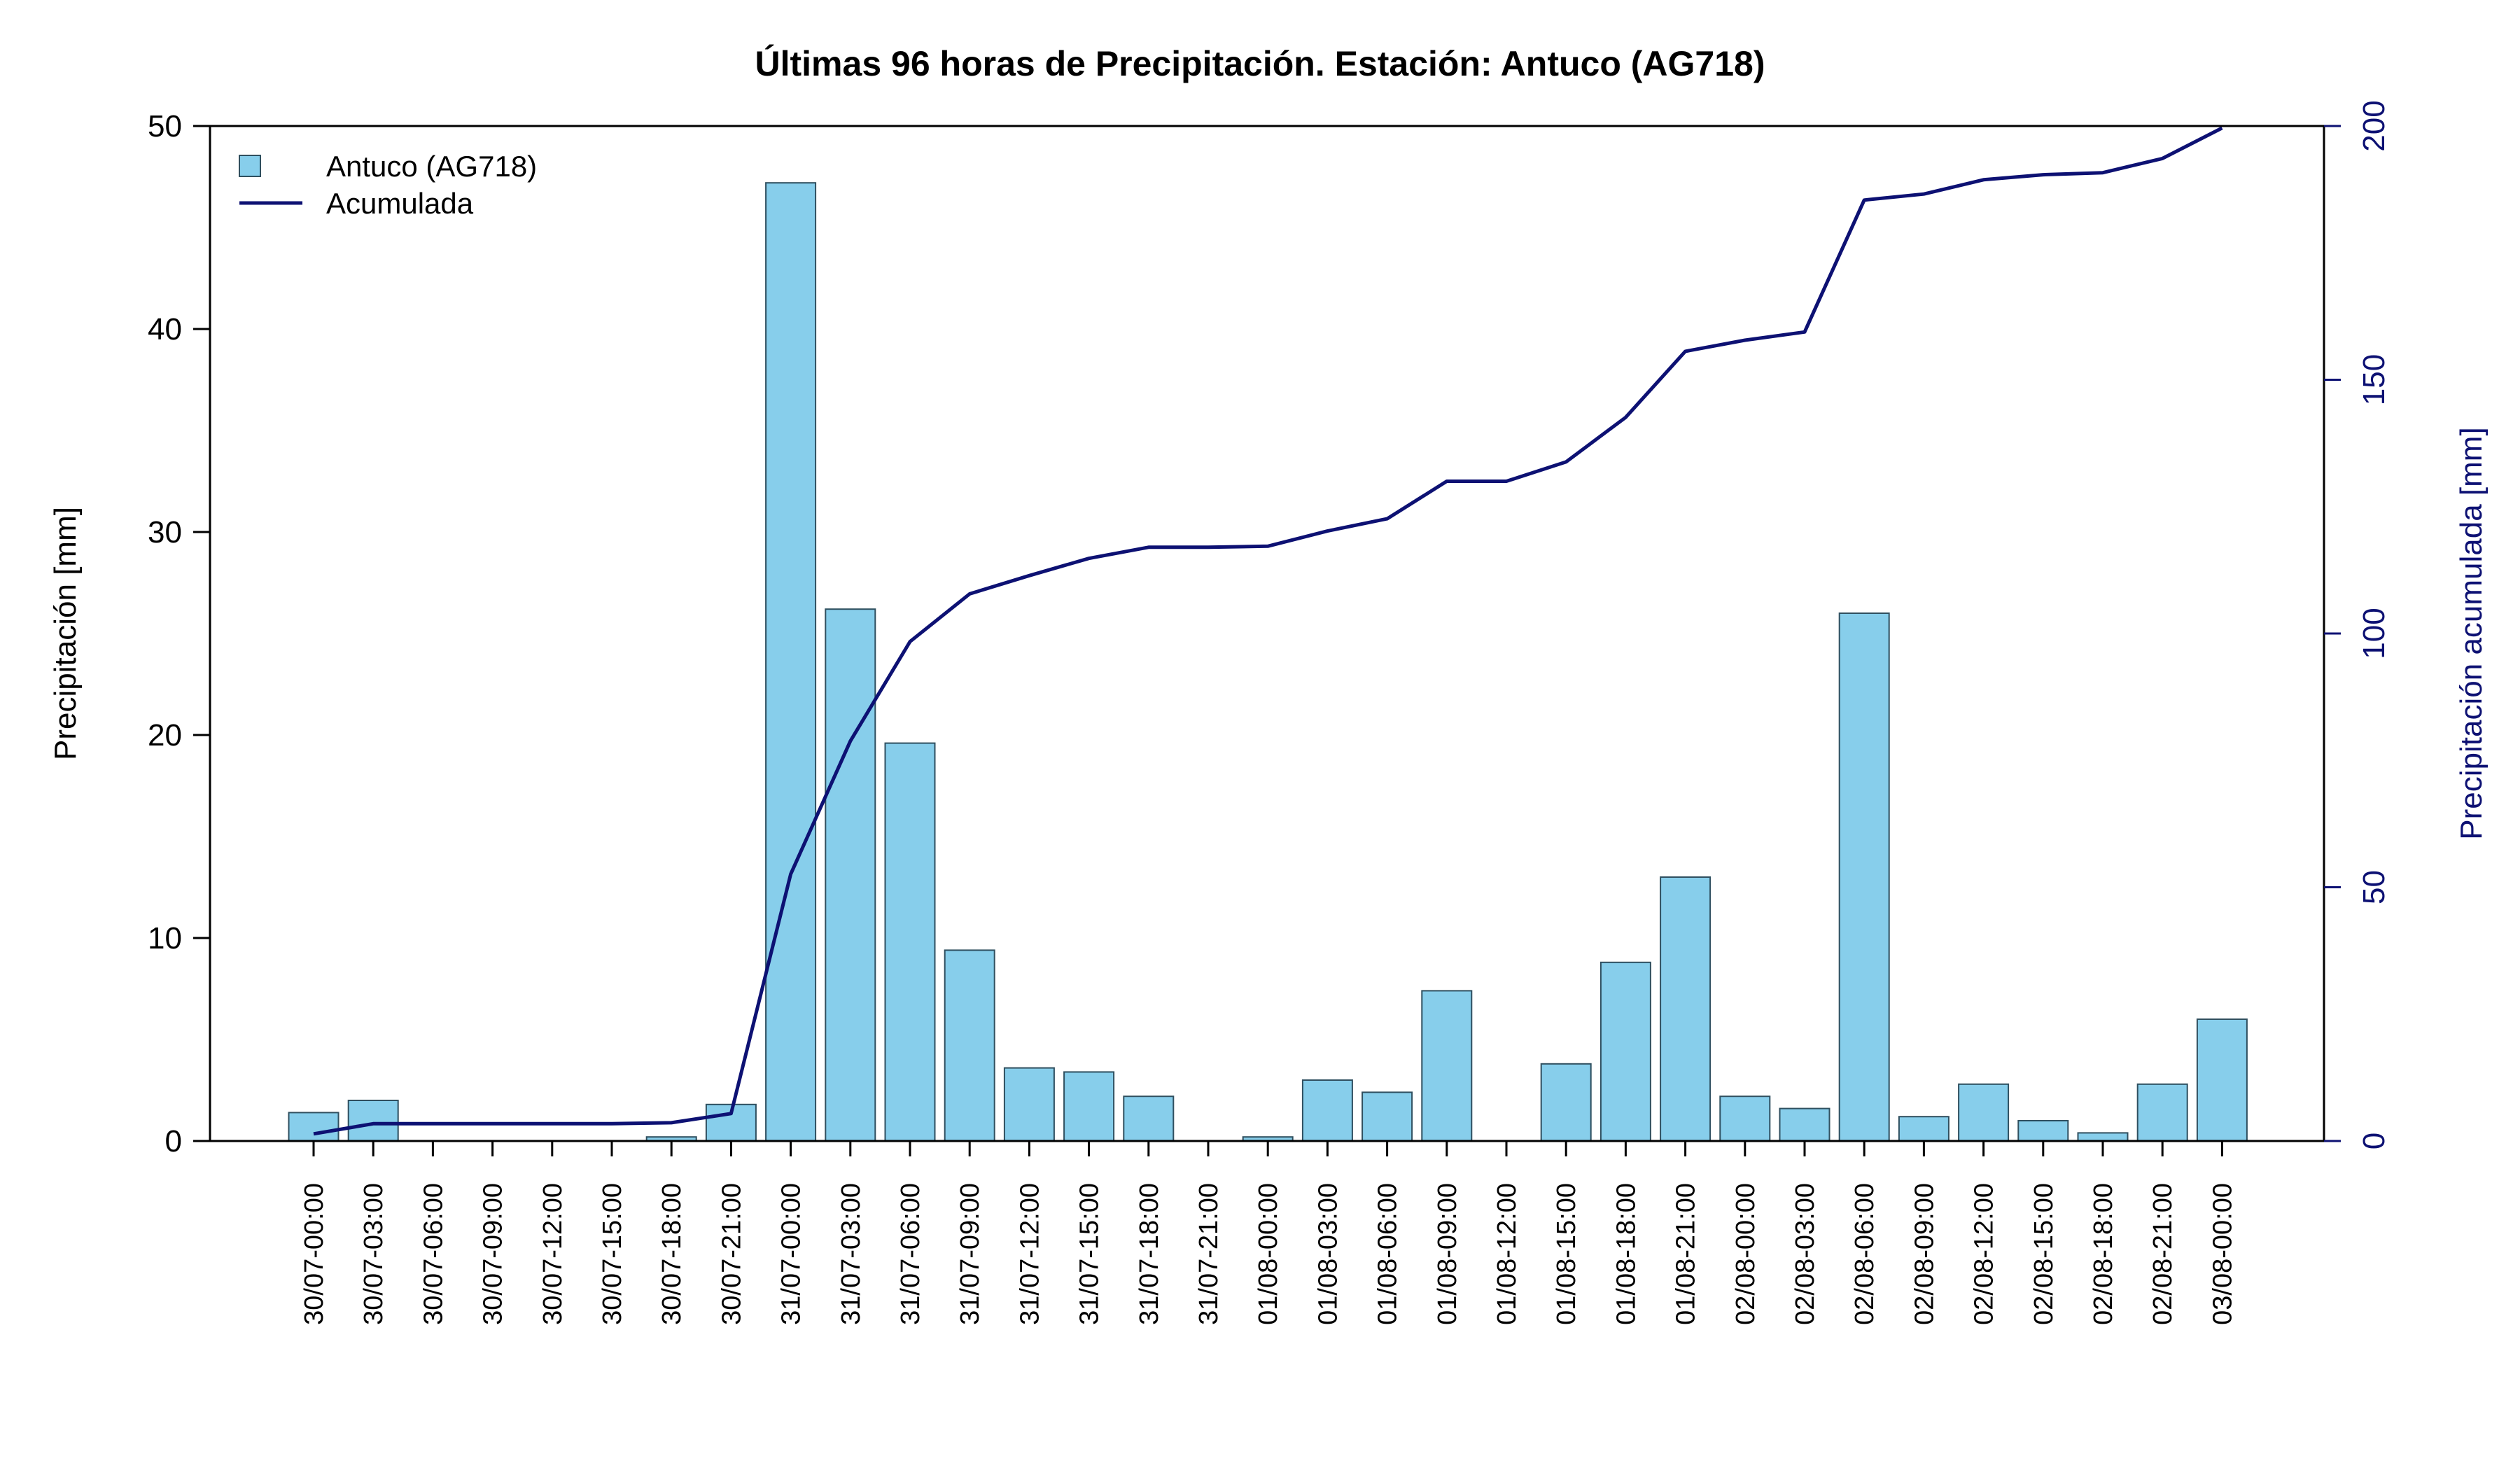  Describe the element at coordinates (1745, 1119) in the screenshot. I see `bar-02/08-00:00` at that location.